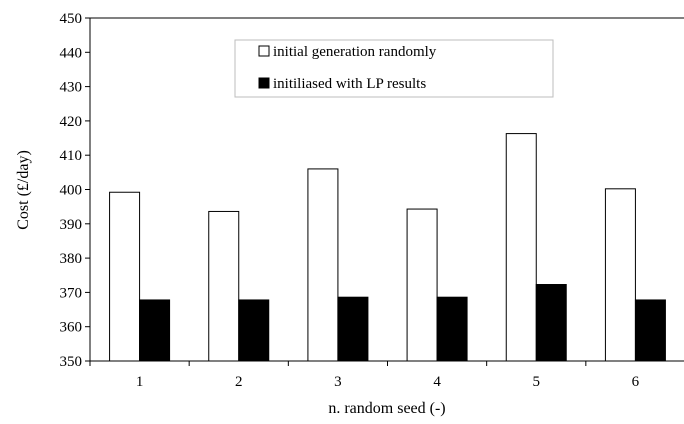 The width and height of the screenshot is (684, 424). What do you see at coordinates (355, 52) in the screenshot?
I see `legend-label-initial-random: initial generation randomly` at bounding box center [355, 52].